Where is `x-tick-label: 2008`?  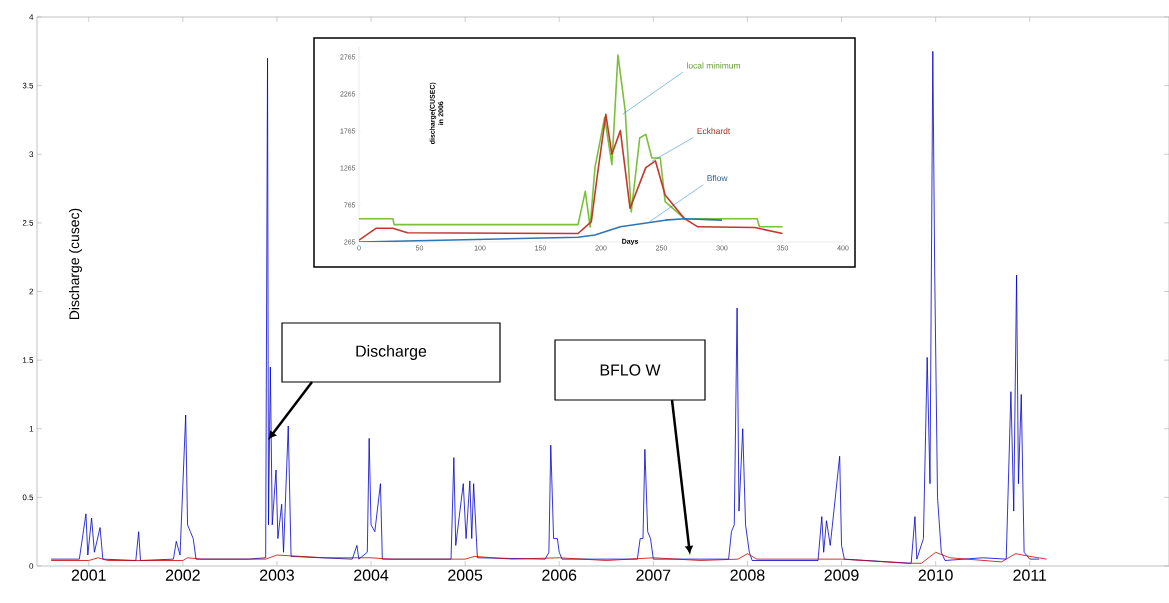
x-tick-label: 2008 is located at coordinates (747, 575).